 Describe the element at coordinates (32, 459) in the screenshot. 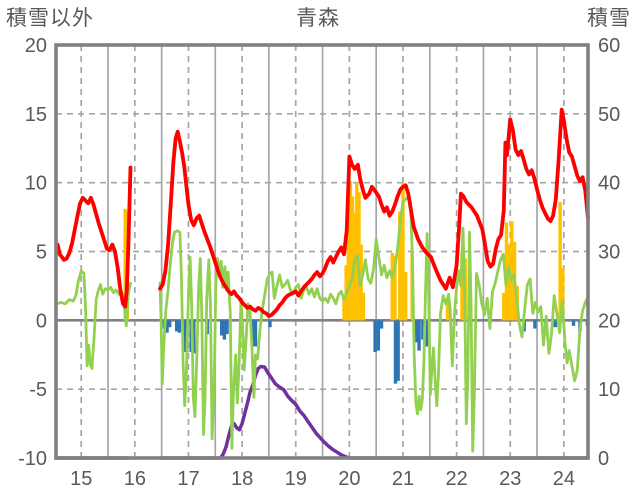

I see `left-axis-tick-label: -10` at that location.